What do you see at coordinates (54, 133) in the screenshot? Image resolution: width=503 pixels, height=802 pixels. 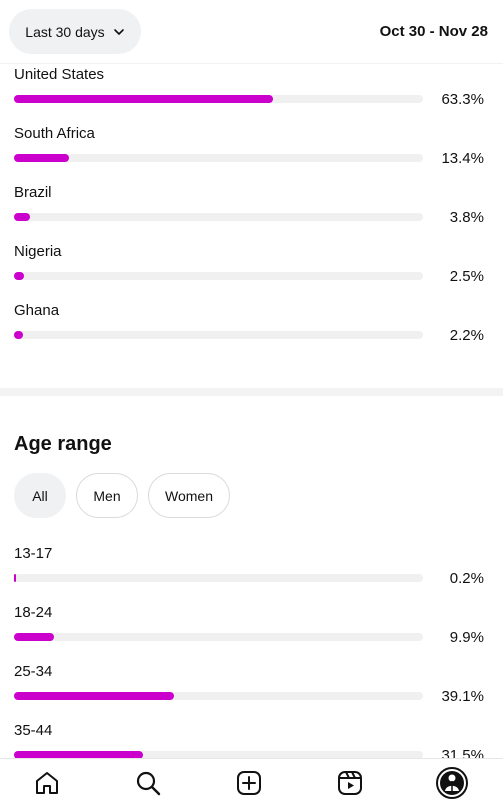 I see `country-label: South Africa` at bounding box center [54, 133].